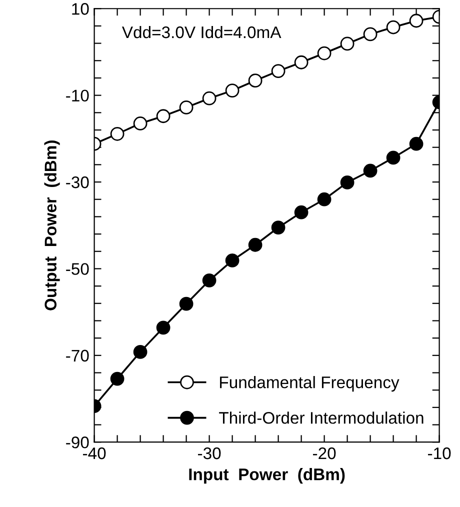  Describe the element at coordinates (77, 96) in the screenshot. I see `y-tick-label: -10` at that location.